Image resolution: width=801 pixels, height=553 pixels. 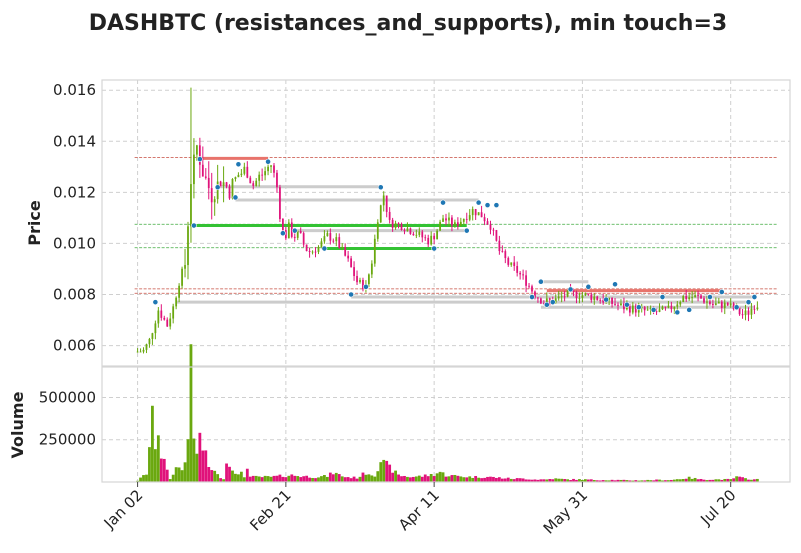 What do you see at coordinates (74, 141) in the screenshot?
I see `price-tick-label: 0.014` at bounding box center [74, 141].